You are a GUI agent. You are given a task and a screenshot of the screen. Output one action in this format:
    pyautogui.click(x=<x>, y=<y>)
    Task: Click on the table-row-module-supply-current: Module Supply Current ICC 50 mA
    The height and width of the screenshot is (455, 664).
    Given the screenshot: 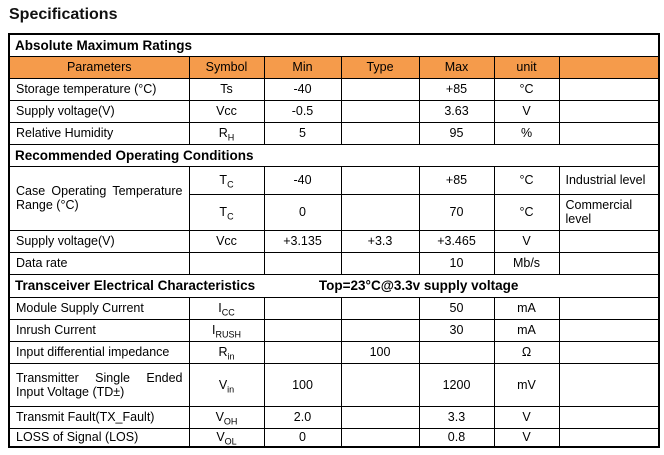 What is the action you would take?
    pyautogui.click(x=334, y=308)
    